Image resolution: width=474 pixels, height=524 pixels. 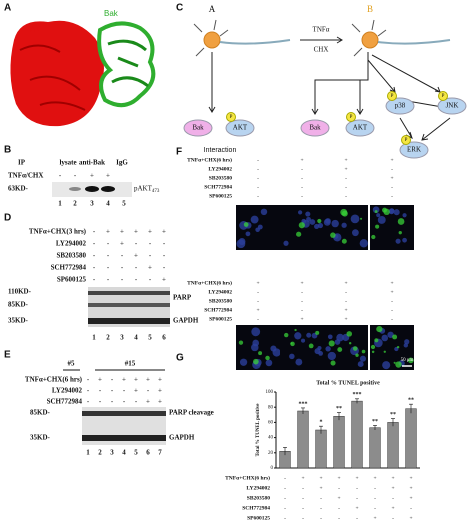 I want to click on group-label: #5, so click(x=72, y=364).